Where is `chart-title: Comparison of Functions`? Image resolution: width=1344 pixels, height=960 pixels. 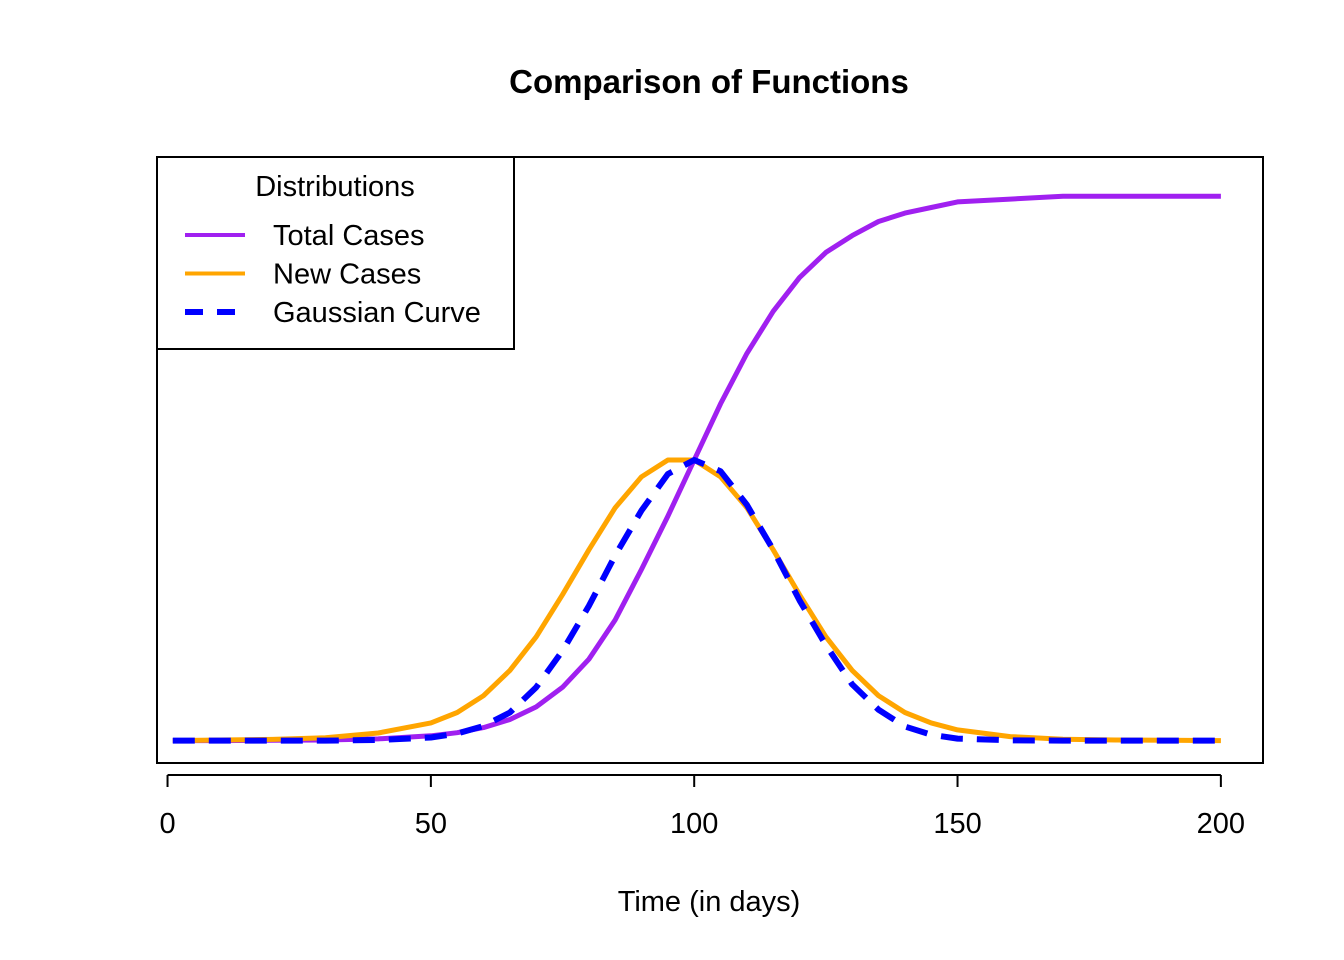
chart-title: Comparison of Functions is located at coordinates (709, 81).